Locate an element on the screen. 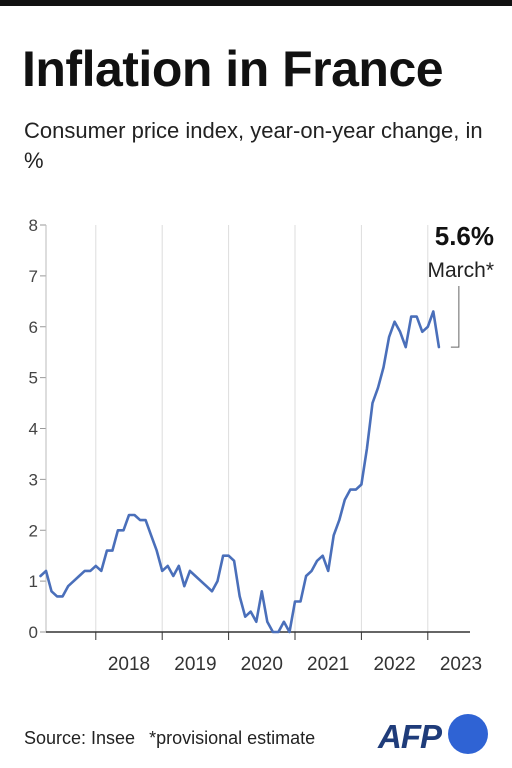 The image size is (512, 768). annotation-layer: 5.6% March* is located at coordinates (460, 284).